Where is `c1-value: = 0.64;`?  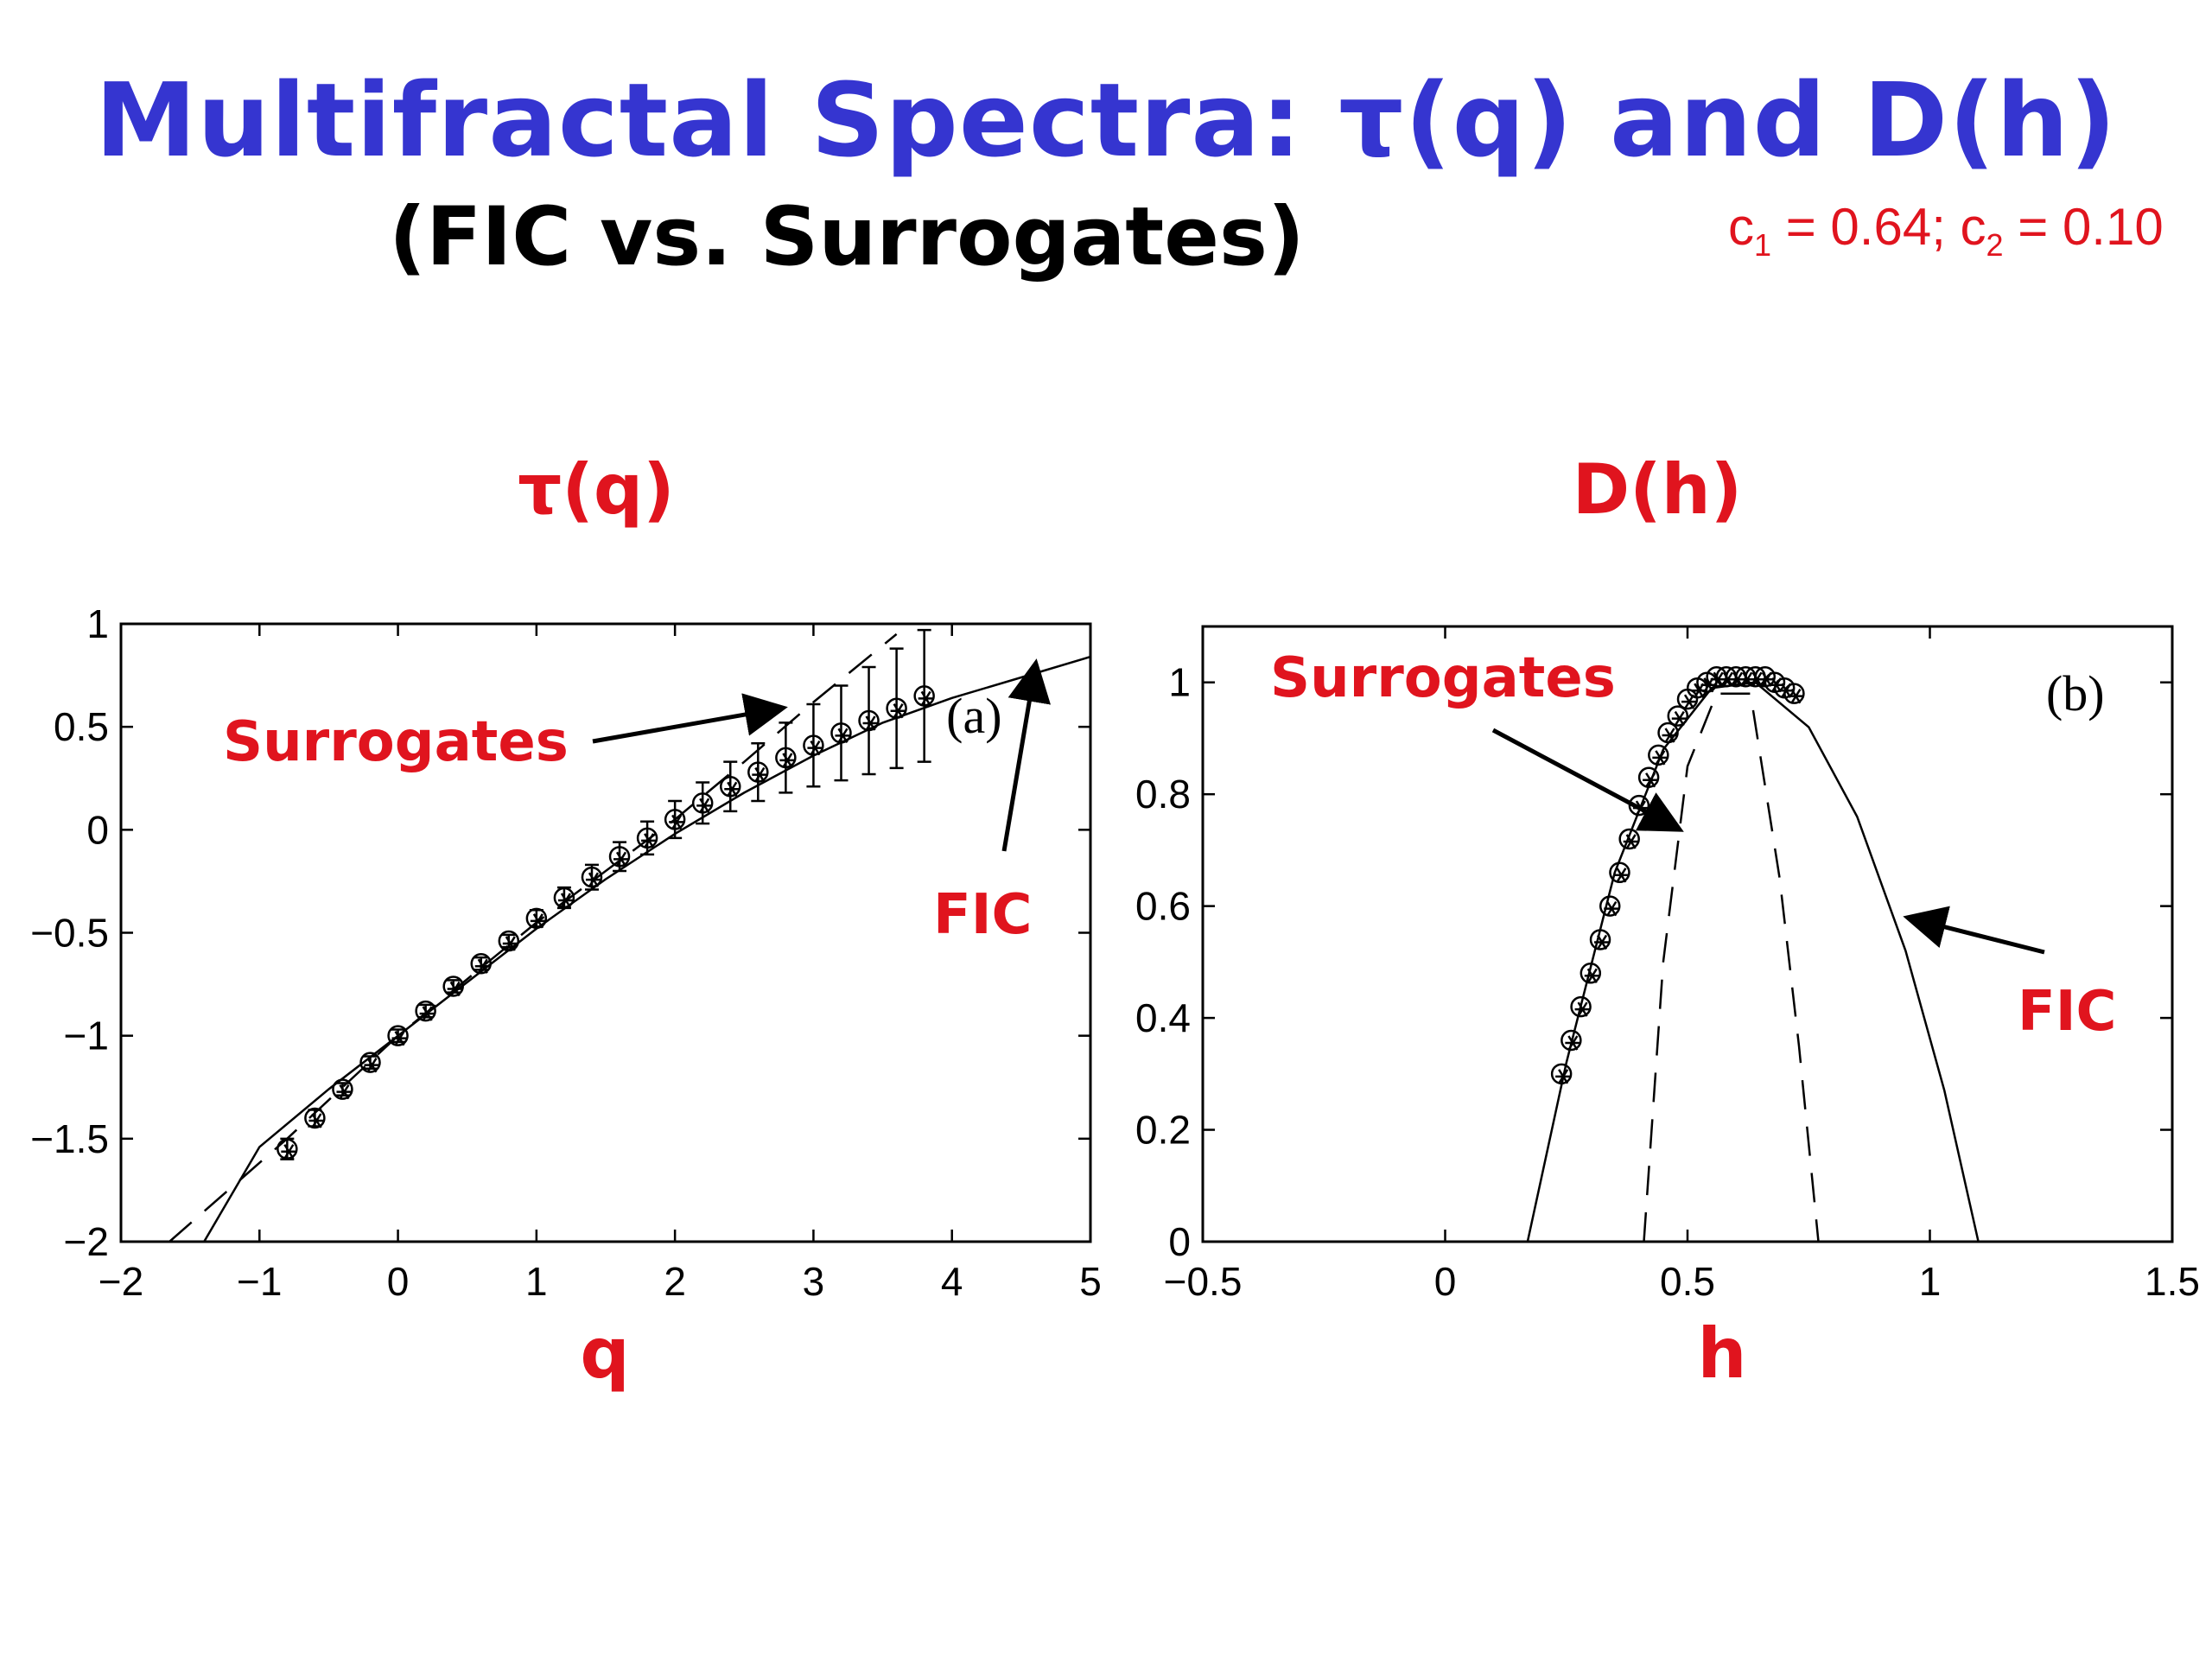 c1-value: = 0.64; is located at coordinates (1866, 227).